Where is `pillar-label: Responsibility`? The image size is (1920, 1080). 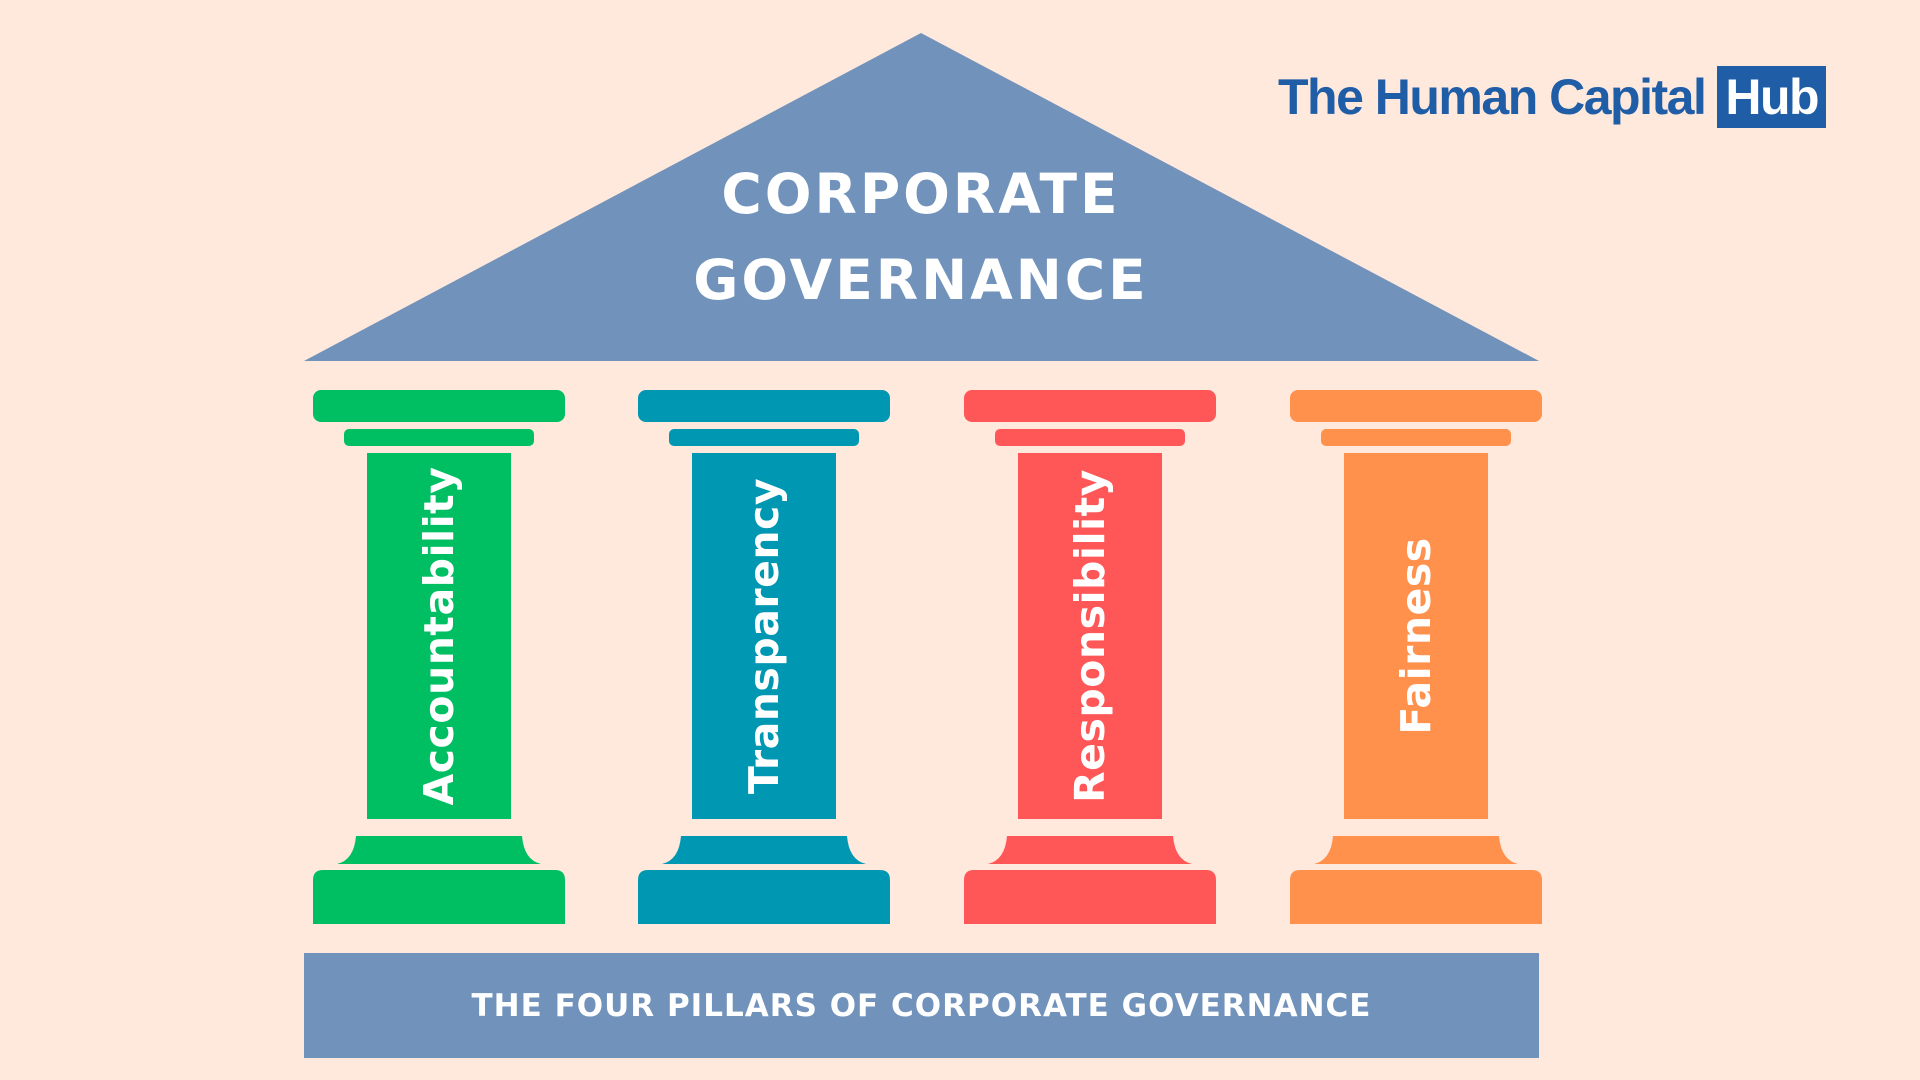 pillar-label: Responsibility is located at coordinates (1090, 636).